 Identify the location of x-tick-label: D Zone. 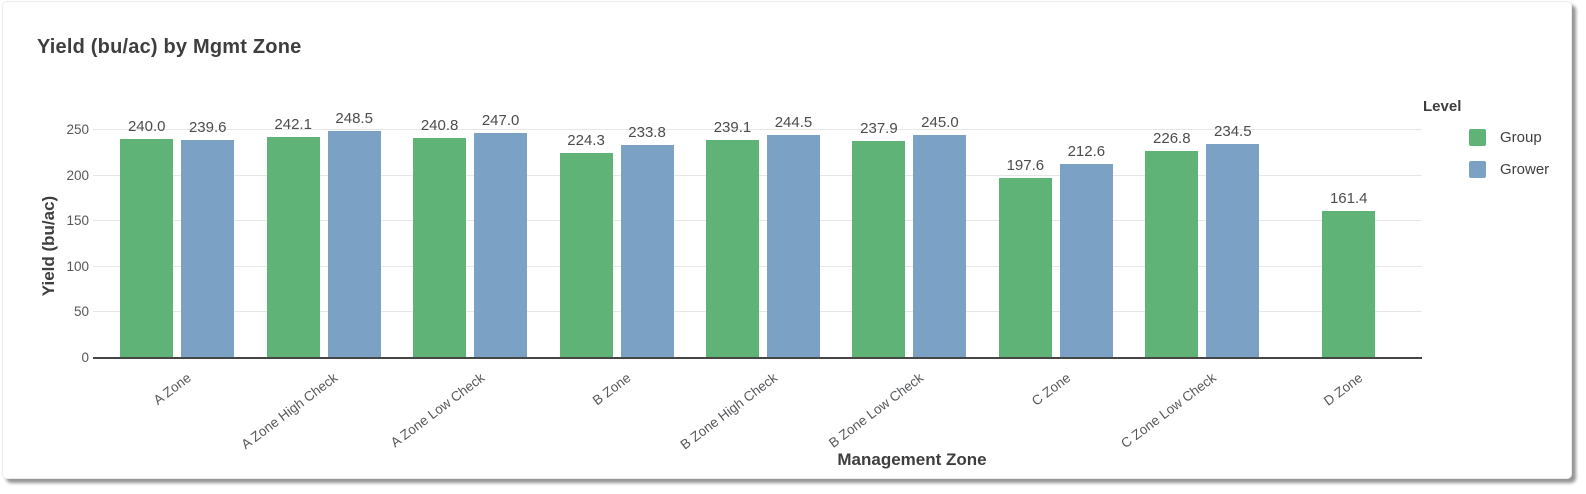
(1343, 389).